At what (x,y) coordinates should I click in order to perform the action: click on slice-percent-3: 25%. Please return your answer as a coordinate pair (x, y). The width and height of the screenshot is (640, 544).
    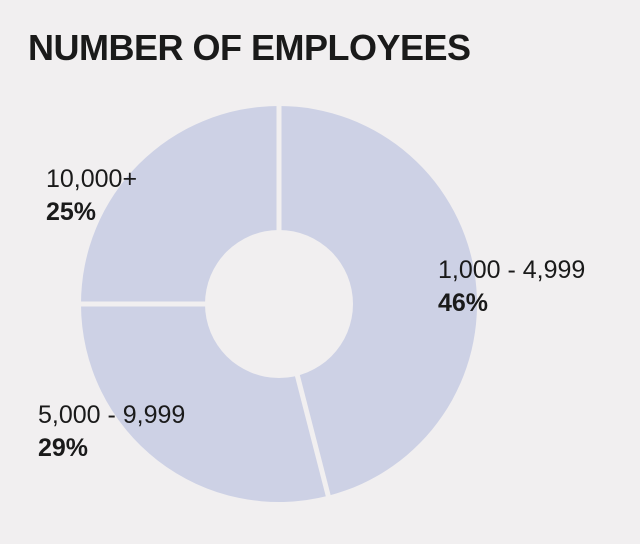
    Looking at the image, I should click on (71, 212).